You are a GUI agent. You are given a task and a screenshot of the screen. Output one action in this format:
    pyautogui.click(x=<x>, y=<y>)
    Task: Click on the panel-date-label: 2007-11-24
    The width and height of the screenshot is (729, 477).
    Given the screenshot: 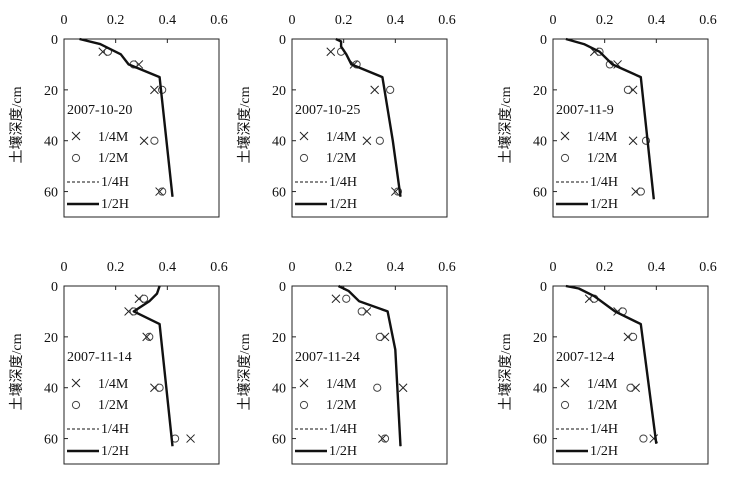 What is the action you would take?
    pyautogui.click(x=327, y=357)
    